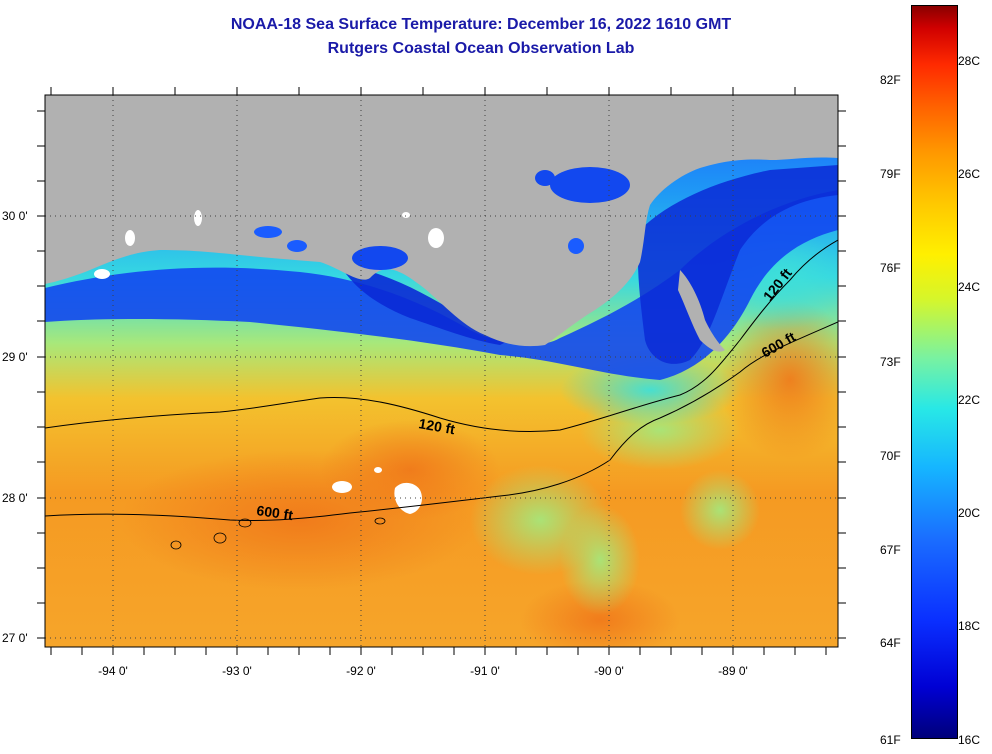  What do you see at coordinates (890, 362) in the screenshot?
I see `colorbar-label-fahrenheit: 73F` at bounding box center [890, 362].